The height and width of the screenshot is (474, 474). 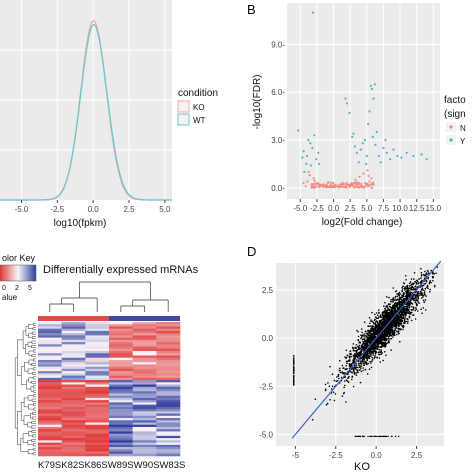 What do you see at coordinates (451, 127) in the screenshot?
I see `volcano-legend-dot-n` at bounding box center [451, 127].